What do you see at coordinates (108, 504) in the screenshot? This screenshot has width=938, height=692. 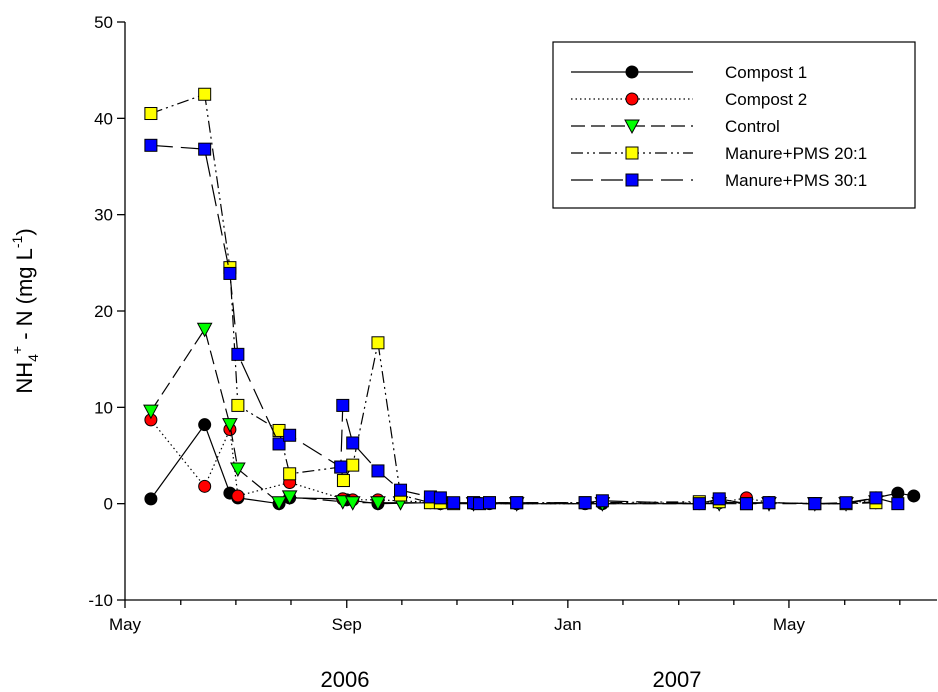 I see `y-tick-label: 0` at bounding box center [108, 504].